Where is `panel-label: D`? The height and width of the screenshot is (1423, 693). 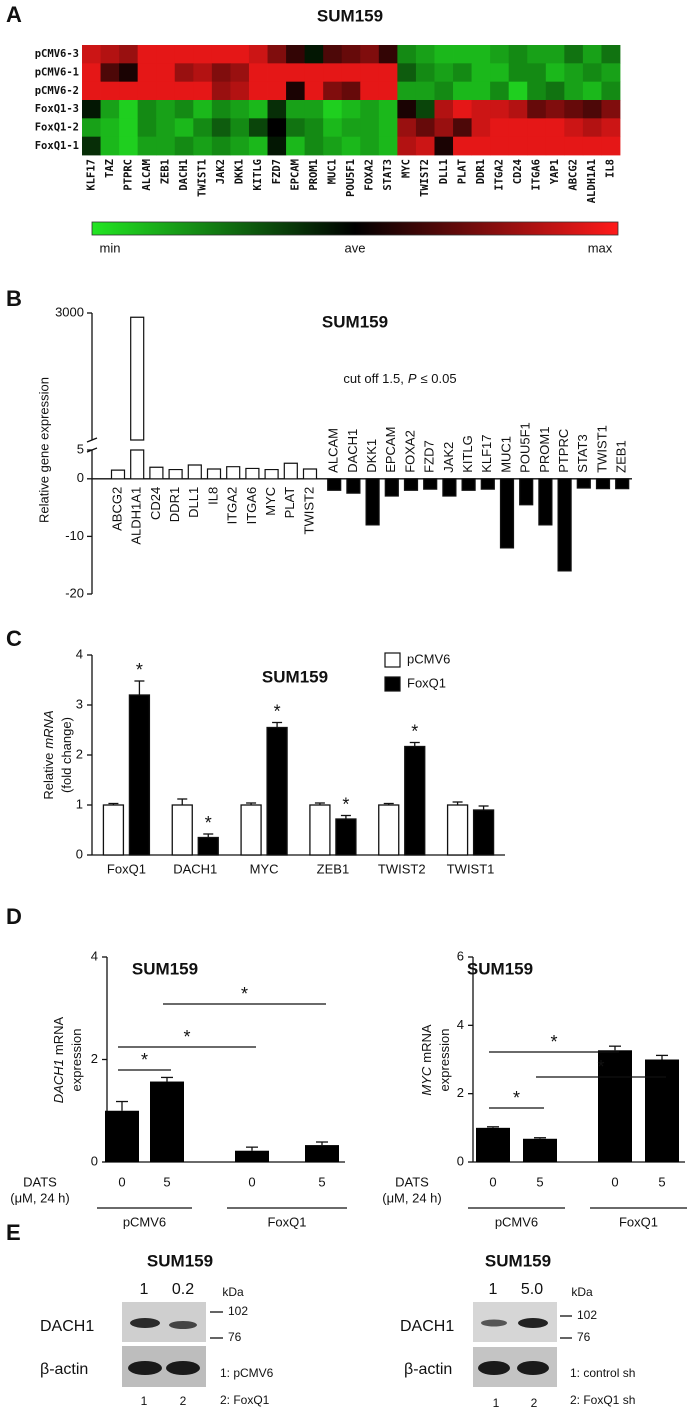
panel-label: D is located at coordinates (14, 916).